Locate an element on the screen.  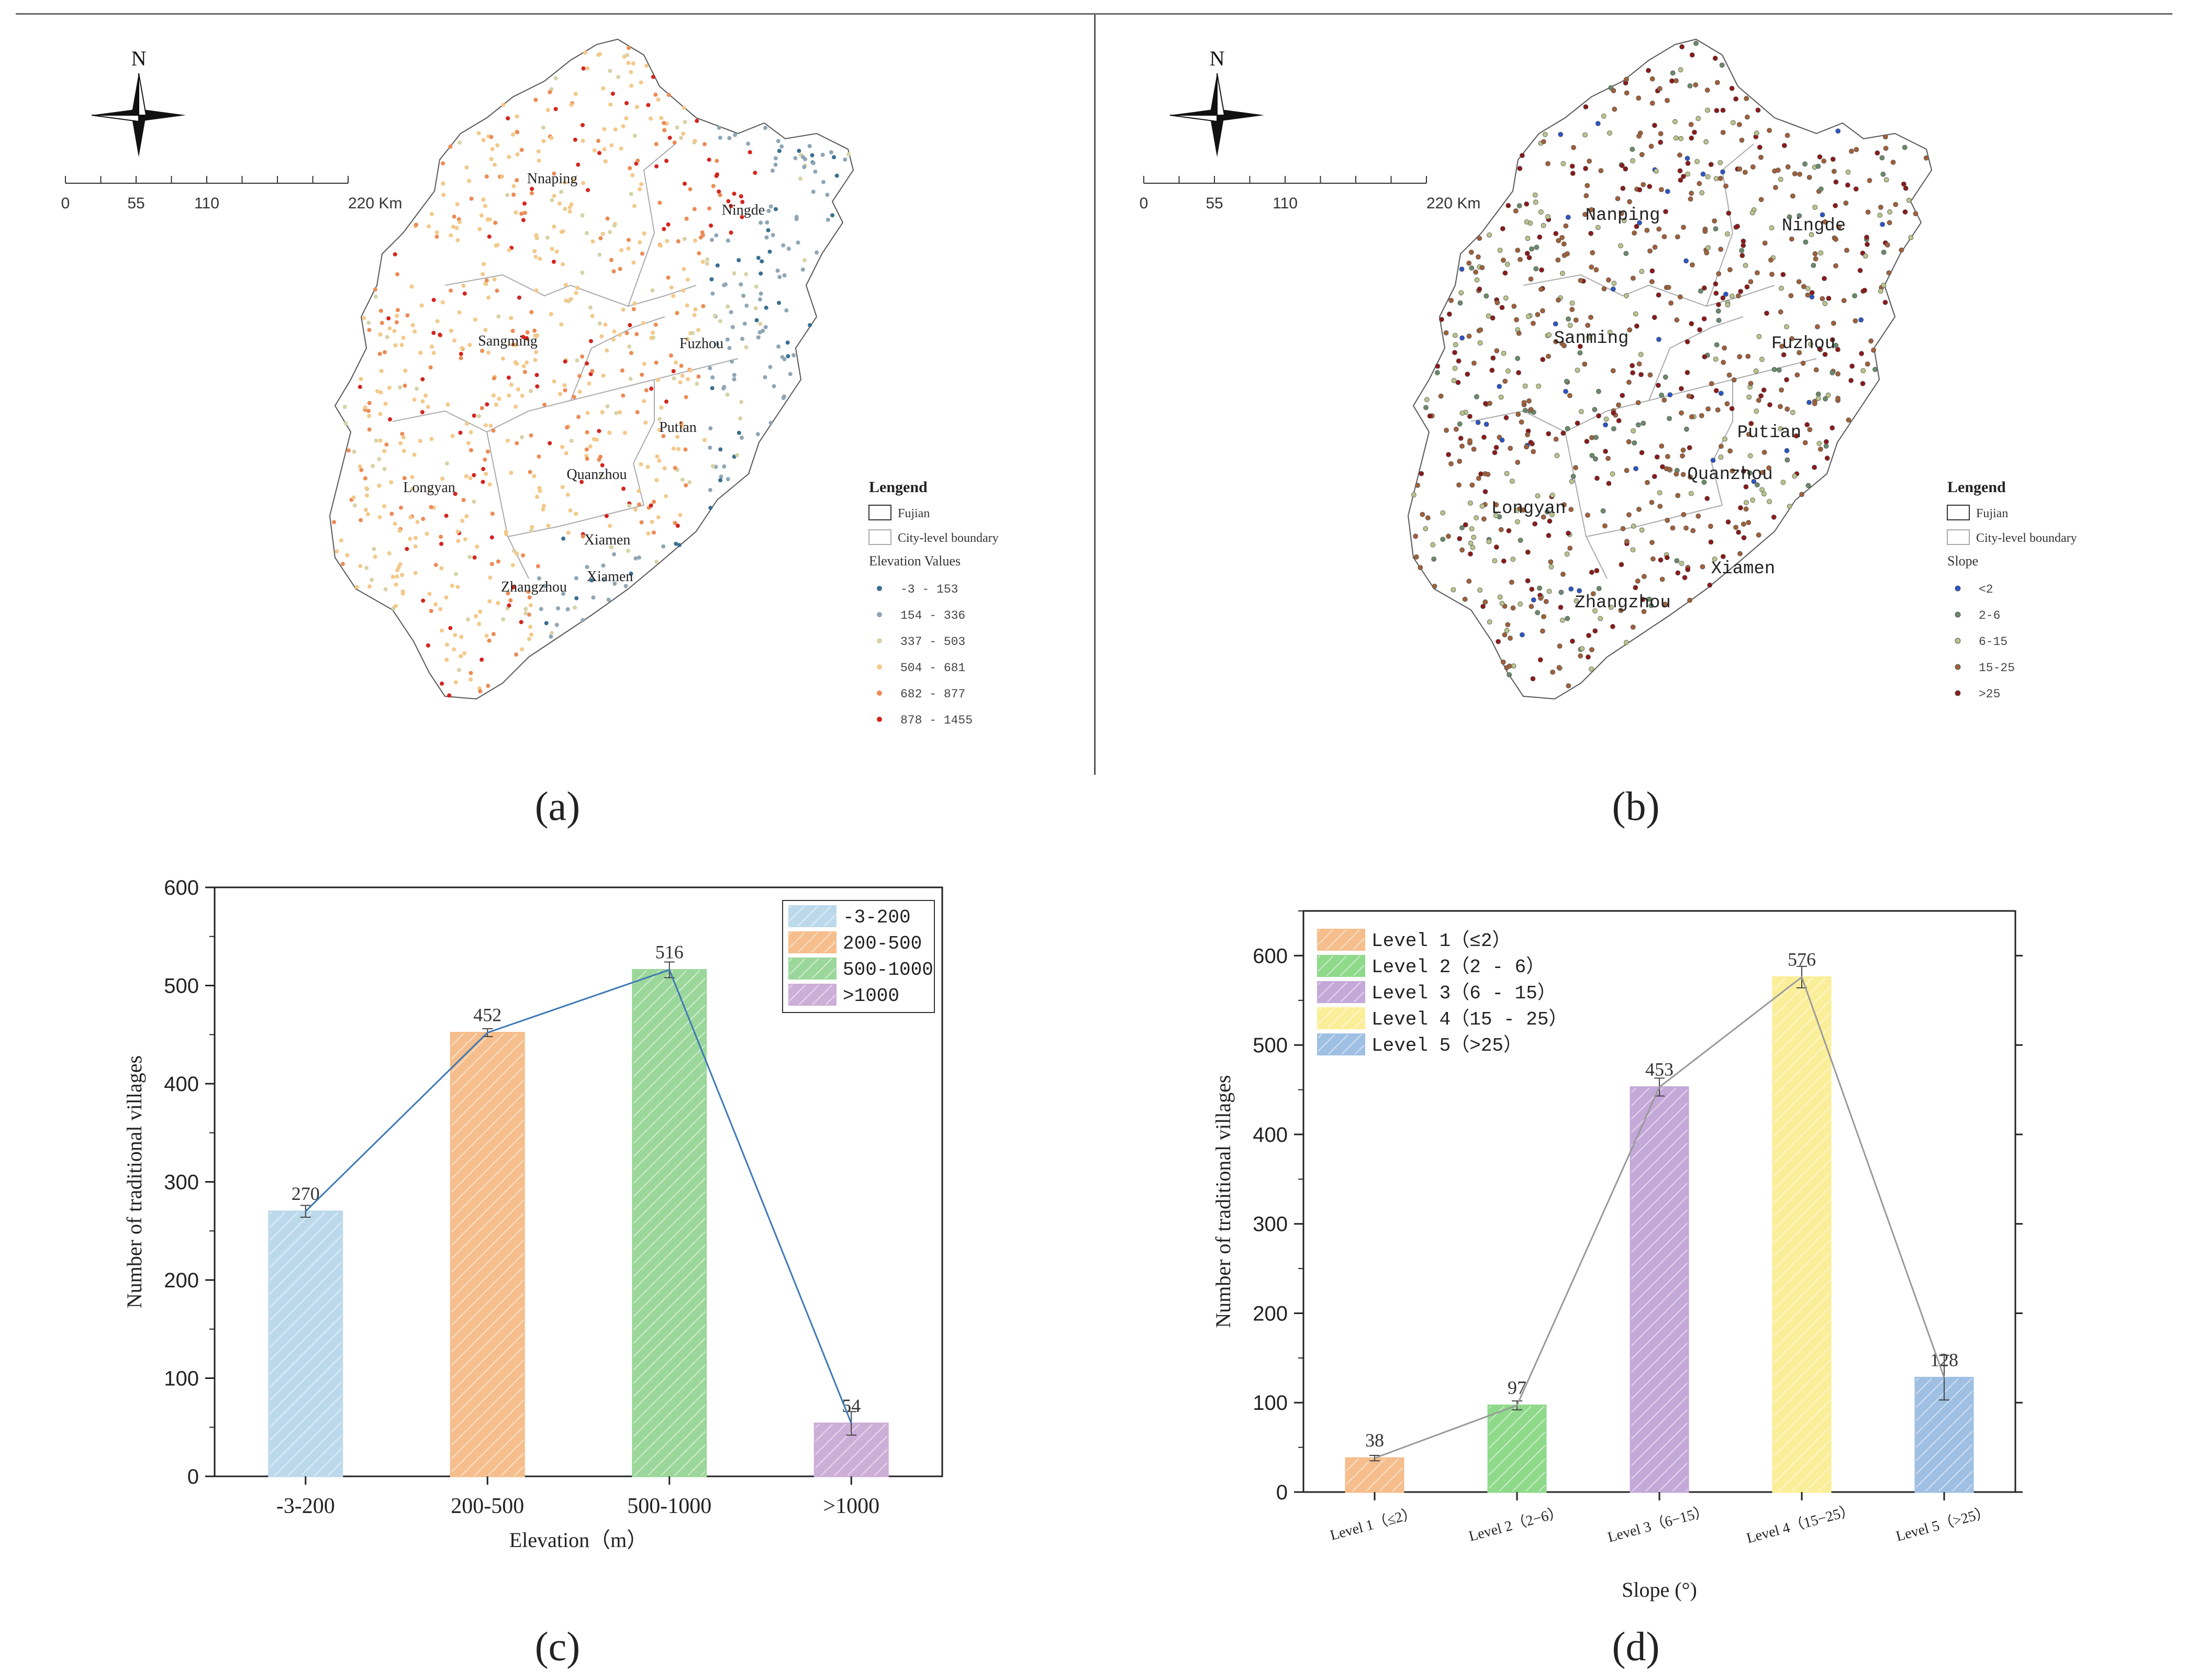
city-label: Putian is located at coordinates (678, 427).